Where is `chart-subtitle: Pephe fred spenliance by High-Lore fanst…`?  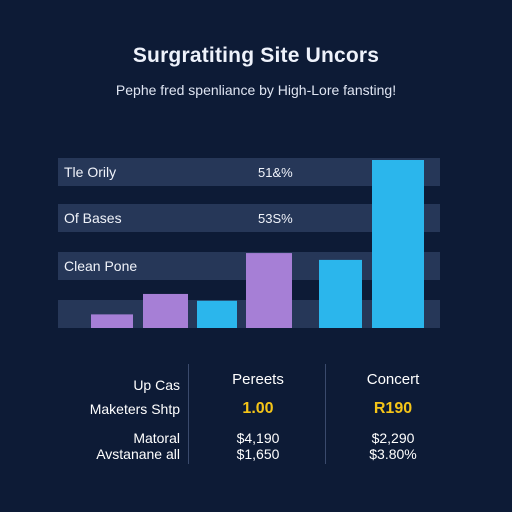
chart-subtitle: Pephe fred spenliance by High-Lore fanst… is located at coordinates (256, 90).